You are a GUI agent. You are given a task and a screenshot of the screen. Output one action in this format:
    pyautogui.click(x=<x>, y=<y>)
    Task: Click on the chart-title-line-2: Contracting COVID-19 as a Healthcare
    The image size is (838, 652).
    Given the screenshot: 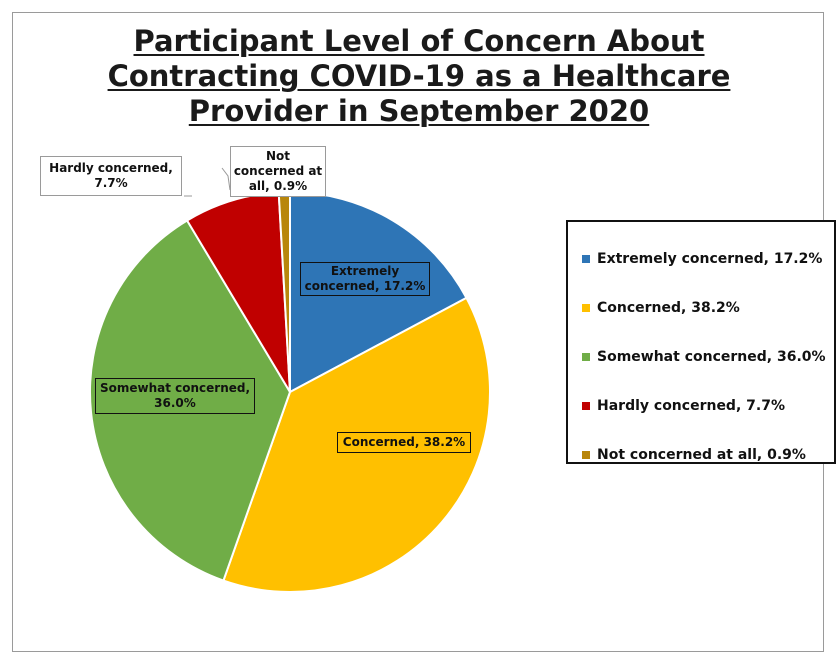 What is the action you would take?
    pyautogui.click(x=419, y=76)
    